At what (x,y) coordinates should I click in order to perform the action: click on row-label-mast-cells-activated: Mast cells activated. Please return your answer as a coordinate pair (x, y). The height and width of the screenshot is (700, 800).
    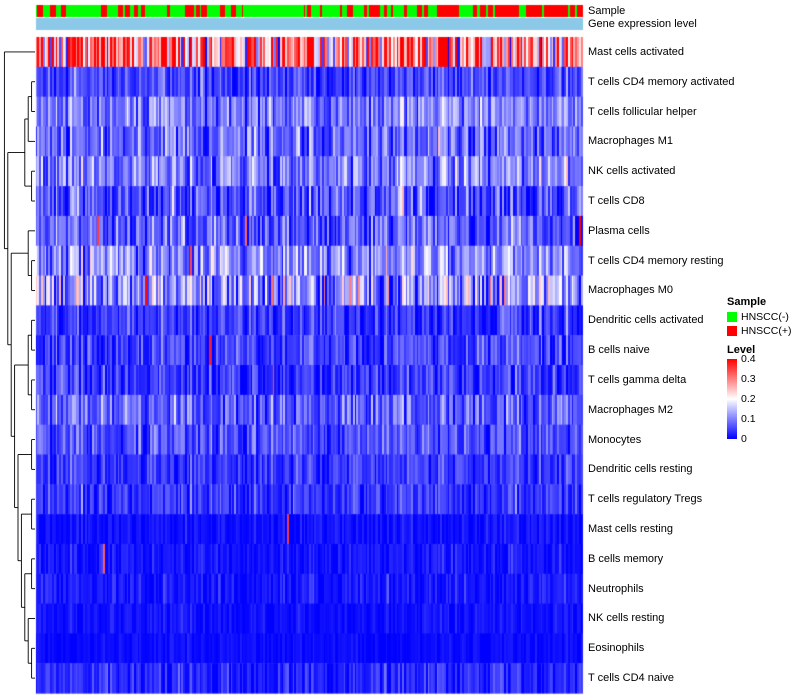
    Looking at the image, I should click on (636, 51).